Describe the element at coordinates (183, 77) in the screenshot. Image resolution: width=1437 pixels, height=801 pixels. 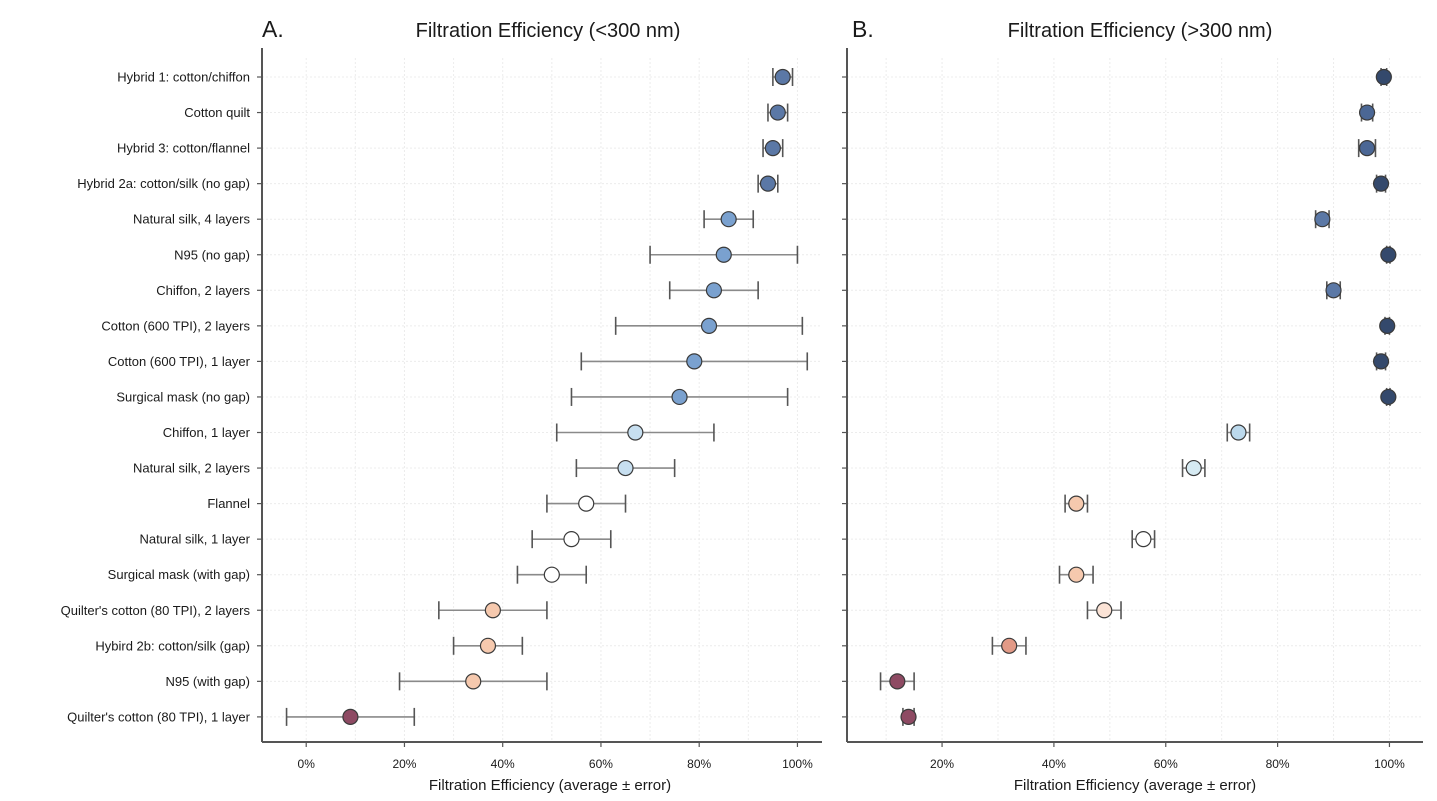
I see `category-label: Hybrid 1: cotton/chiffon` at that location.